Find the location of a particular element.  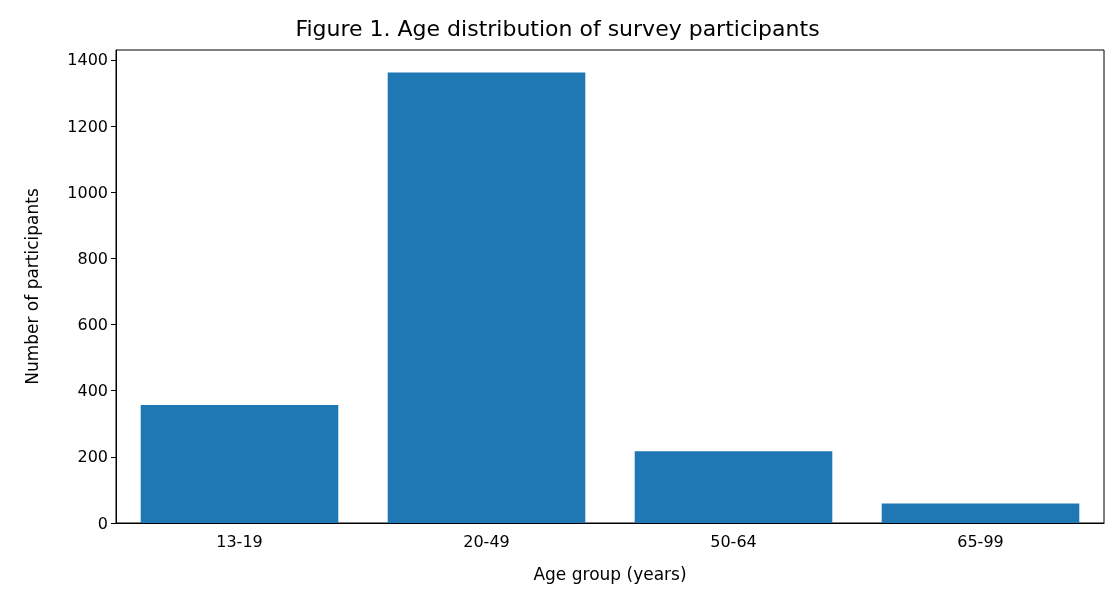

y-tick-label: 1200 is located at coordinates (87, 126).